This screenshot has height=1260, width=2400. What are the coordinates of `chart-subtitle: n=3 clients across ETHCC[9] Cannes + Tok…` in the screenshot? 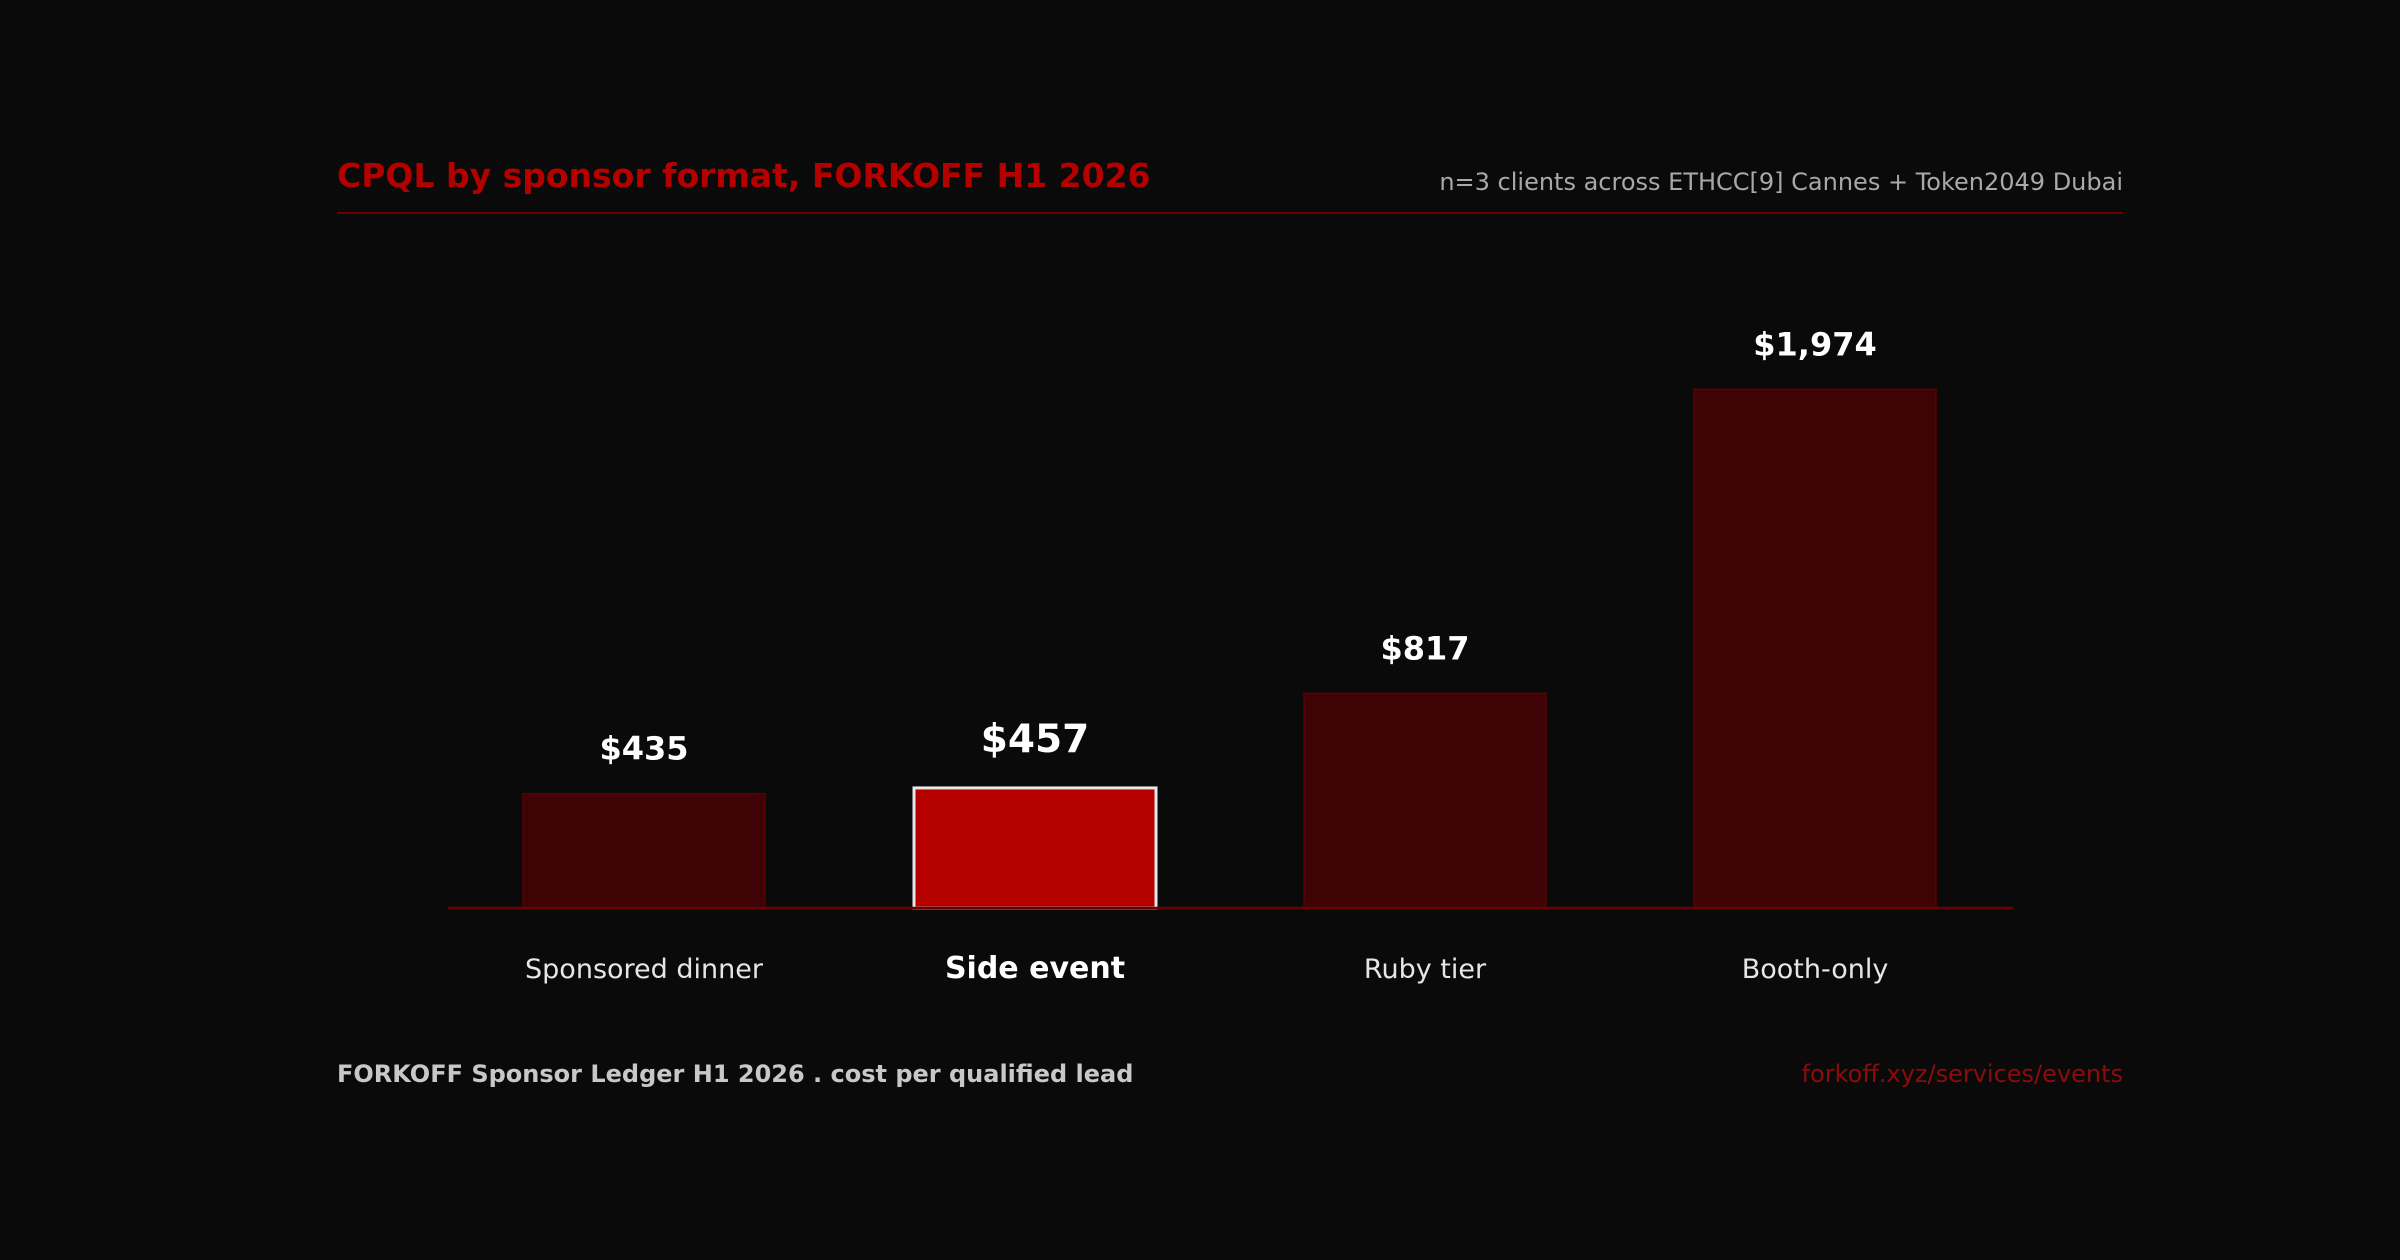 It's located at (1781, 182).